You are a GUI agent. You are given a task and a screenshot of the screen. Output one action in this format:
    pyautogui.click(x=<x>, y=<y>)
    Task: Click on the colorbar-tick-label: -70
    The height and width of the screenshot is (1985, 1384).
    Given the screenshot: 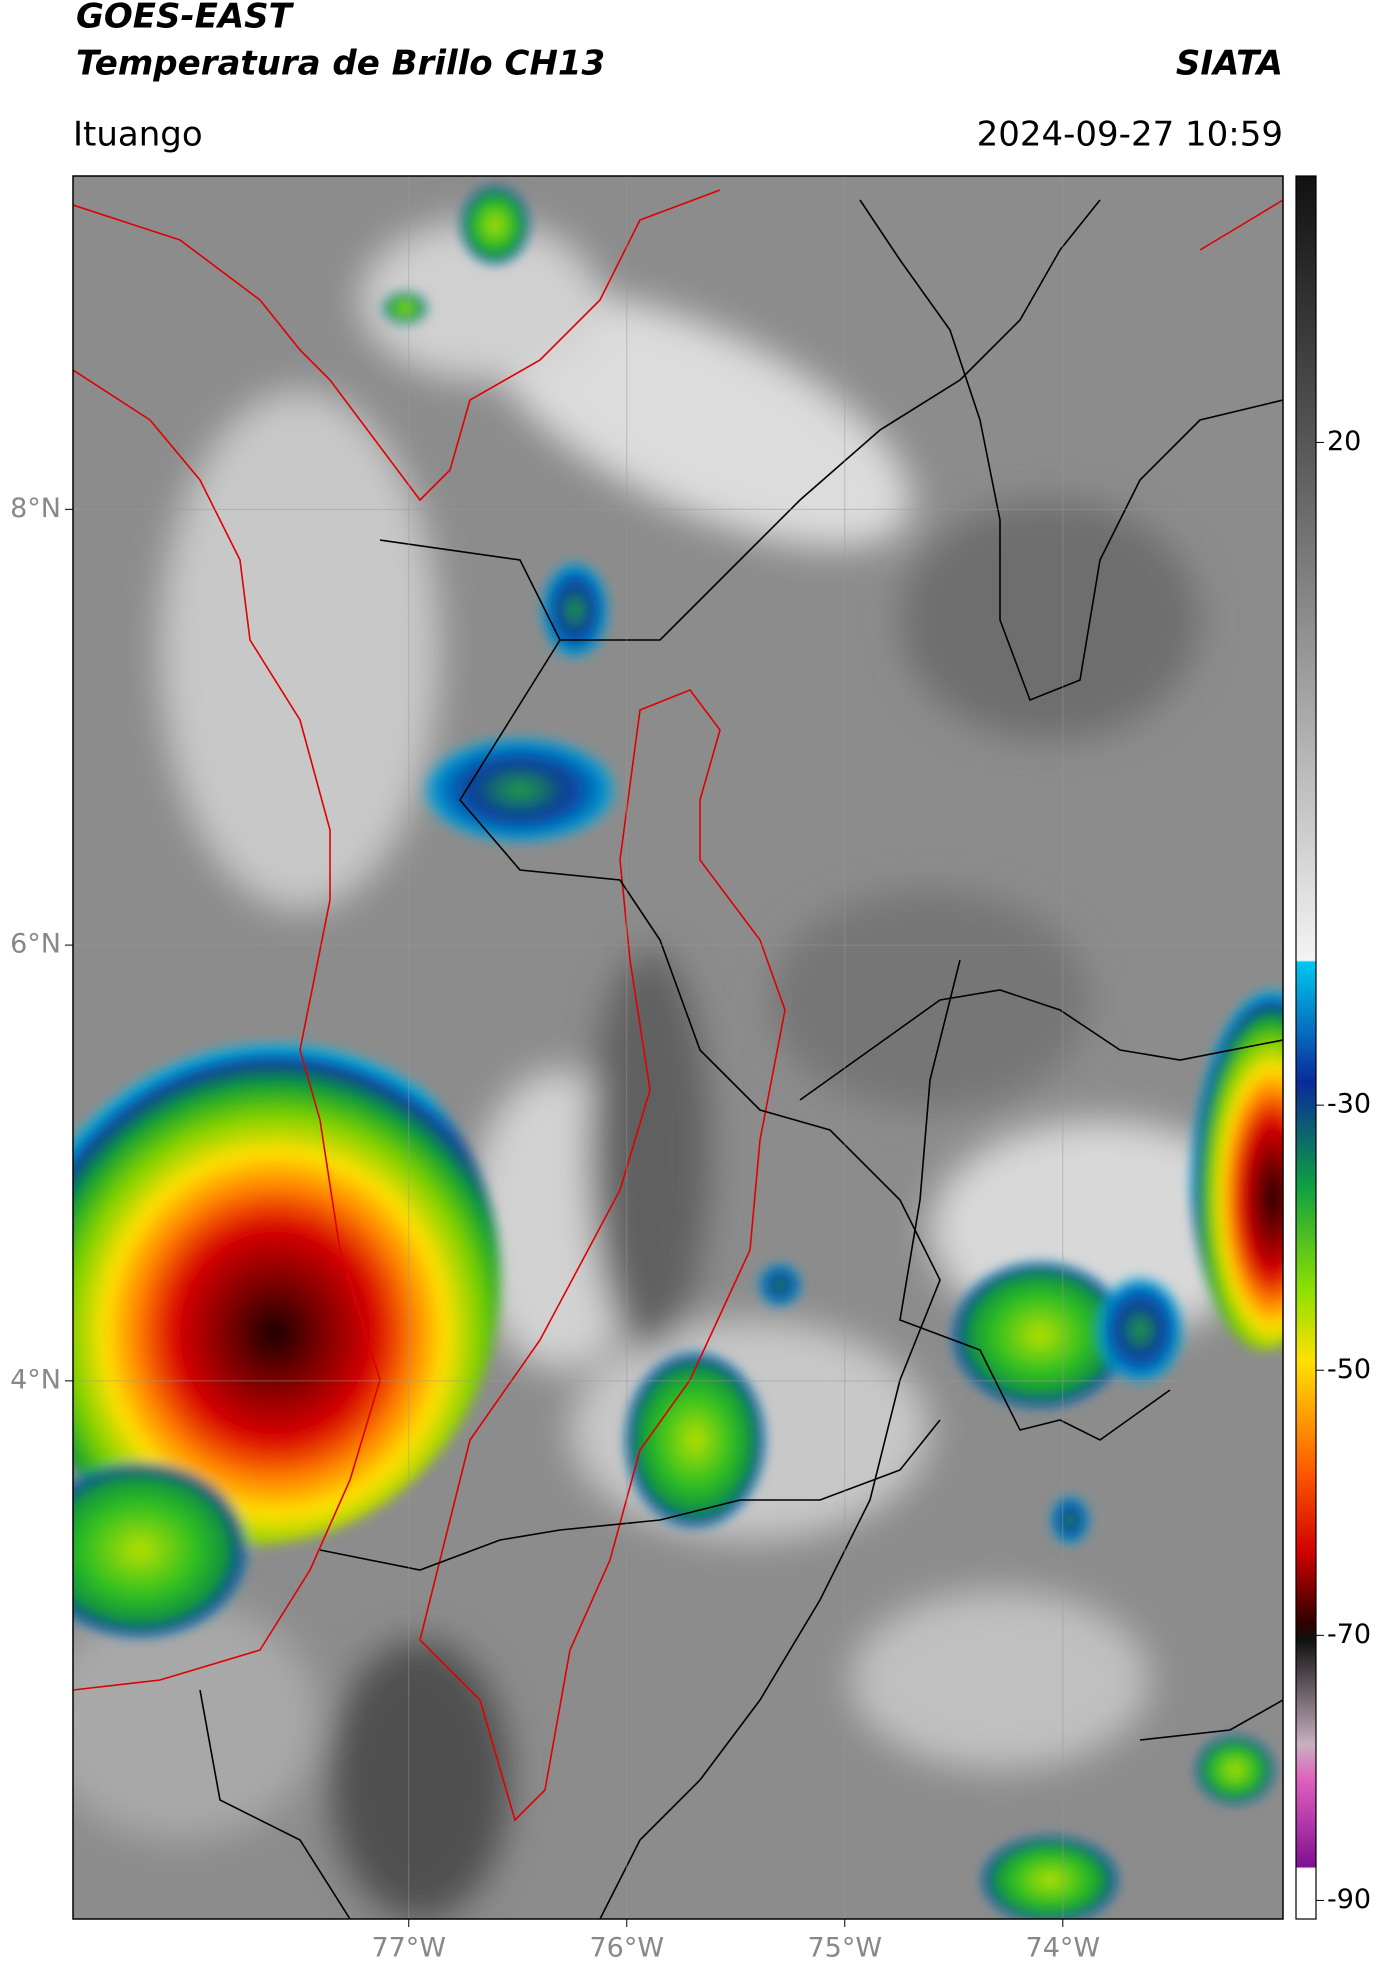 What is the action you would take?
    pyautogui.click(x=1349, y=1634)
    